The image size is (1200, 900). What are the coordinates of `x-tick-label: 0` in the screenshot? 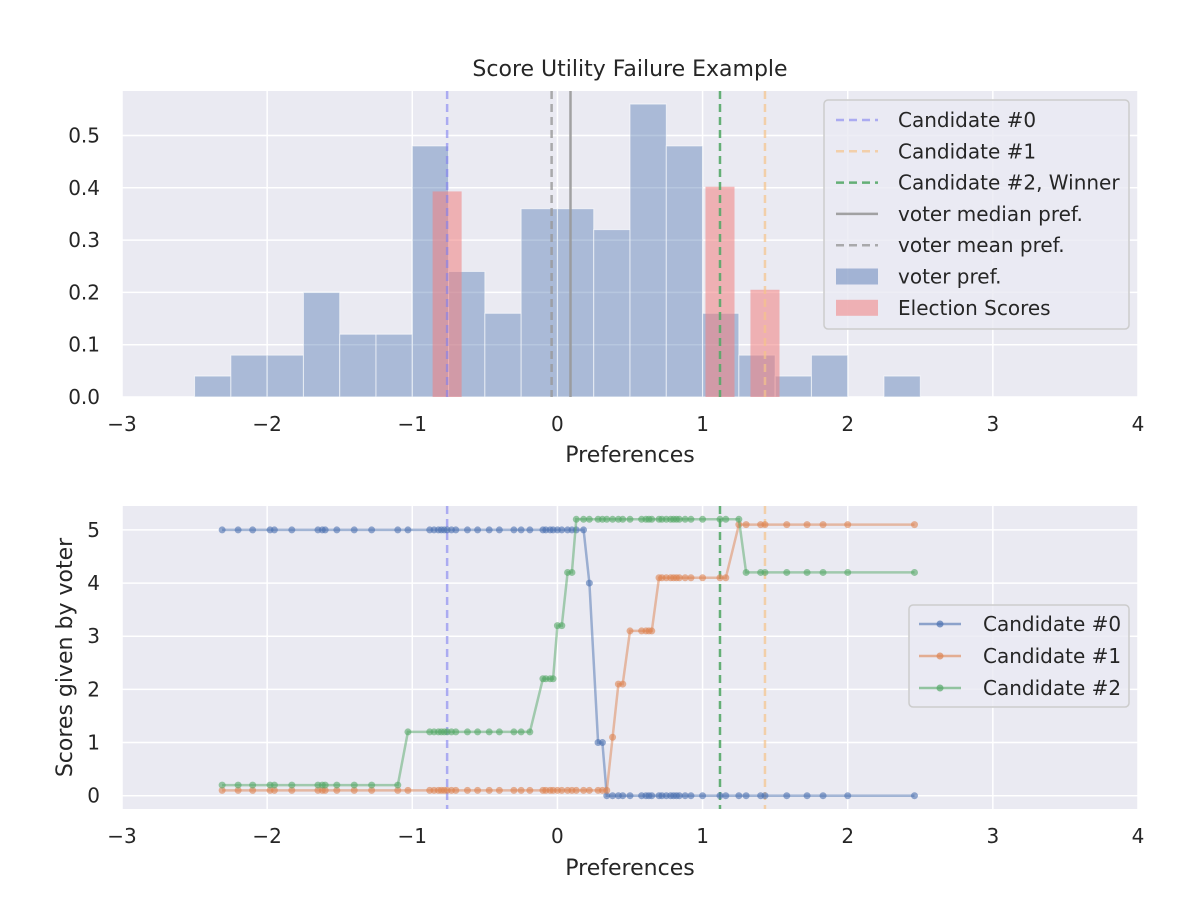 It's located at (557, 424).